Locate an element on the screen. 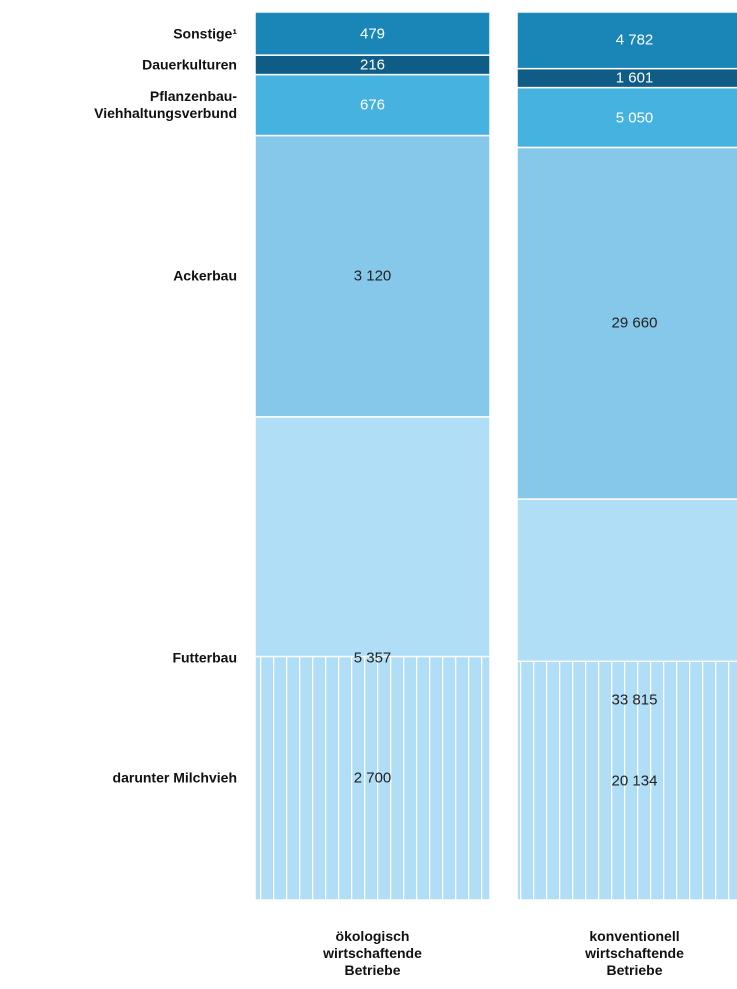 This screenshot has width=737, height=989. value-label: 5 357 is located at coordinates (372, 658).